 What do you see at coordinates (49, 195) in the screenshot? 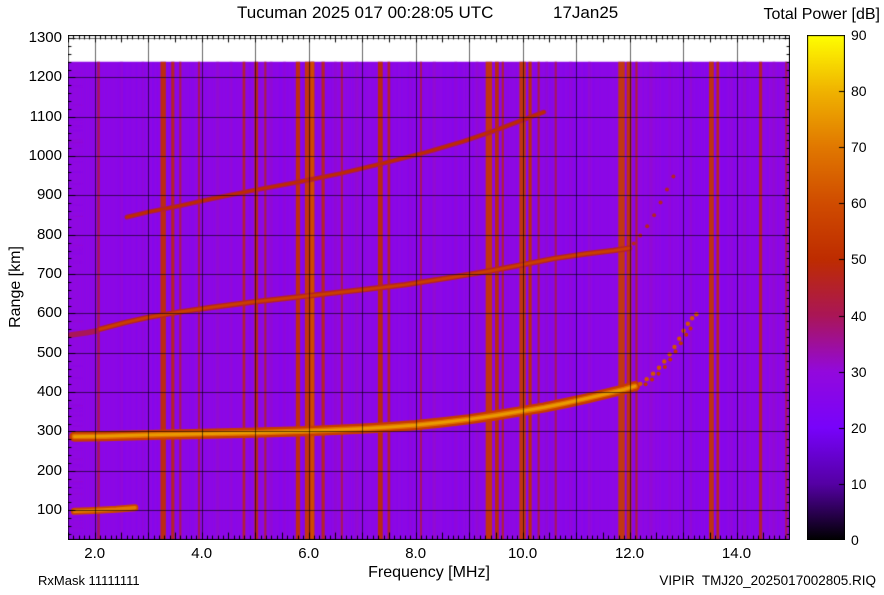
I see `y-tick-label: 900` at bounding box center [49, 195].